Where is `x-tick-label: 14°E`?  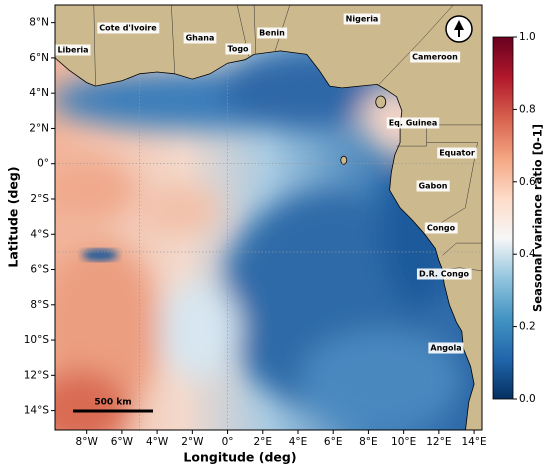
x-tick-label: 14°E is located at coordinates (473, 442).